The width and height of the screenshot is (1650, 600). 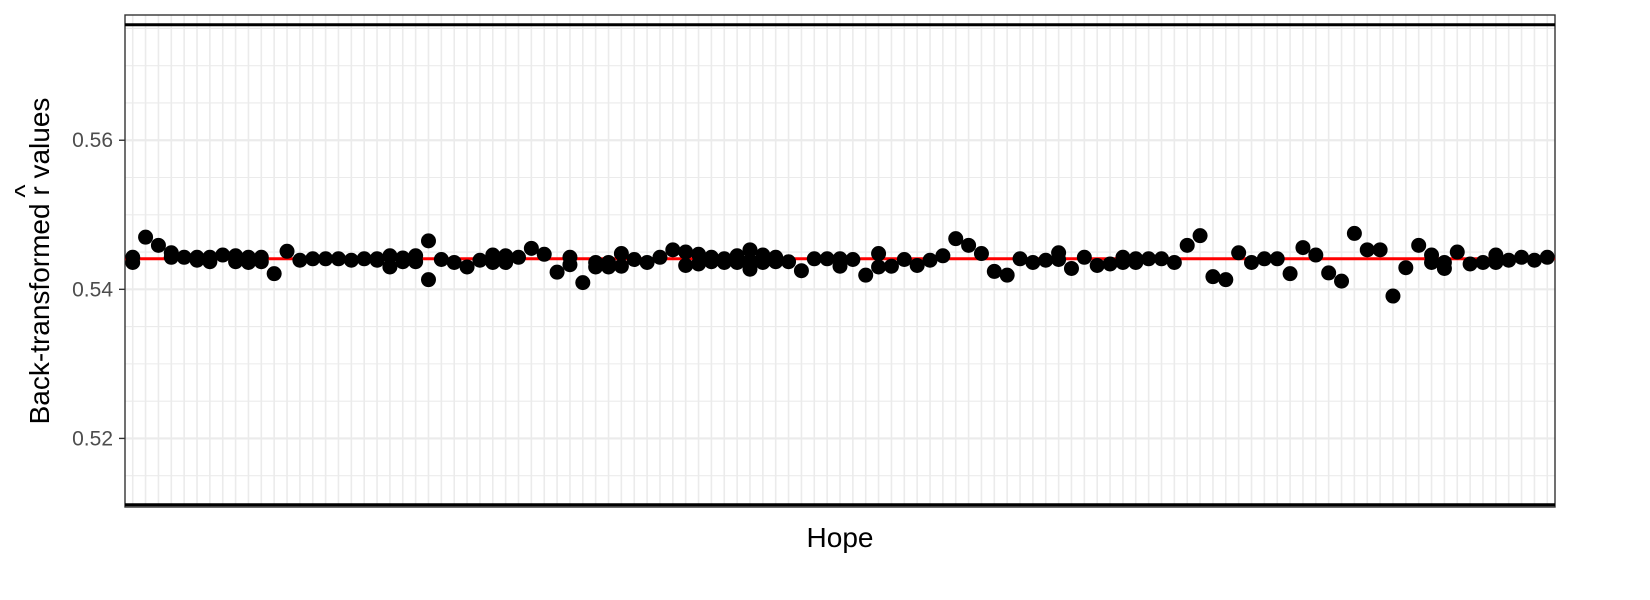 I want to click on data-points, so click(x=840, y=264).